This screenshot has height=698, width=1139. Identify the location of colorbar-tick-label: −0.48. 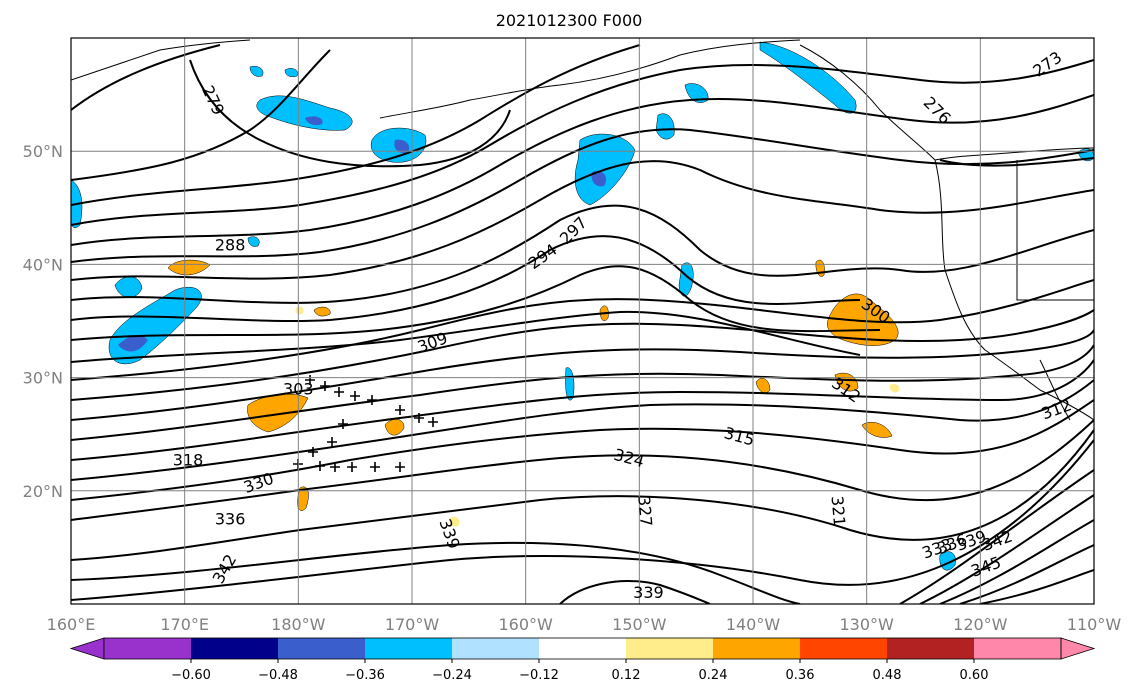
(278, 675).